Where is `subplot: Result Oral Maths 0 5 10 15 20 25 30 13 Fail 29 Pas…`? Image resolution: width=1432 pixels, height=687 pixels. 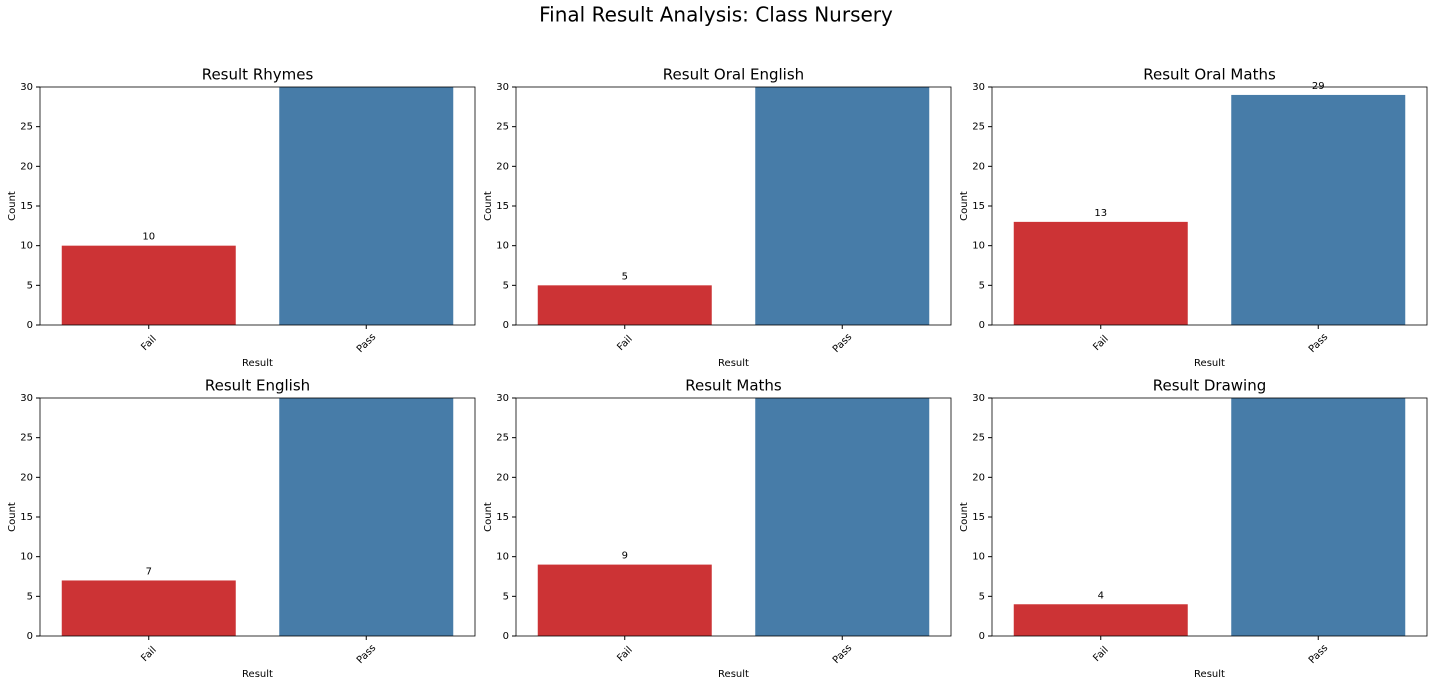 subplot: Result Oral Maths 0 5 10 15 20 25 30 13 Fail 29 Pas… is located at coordinates (1193, 217).